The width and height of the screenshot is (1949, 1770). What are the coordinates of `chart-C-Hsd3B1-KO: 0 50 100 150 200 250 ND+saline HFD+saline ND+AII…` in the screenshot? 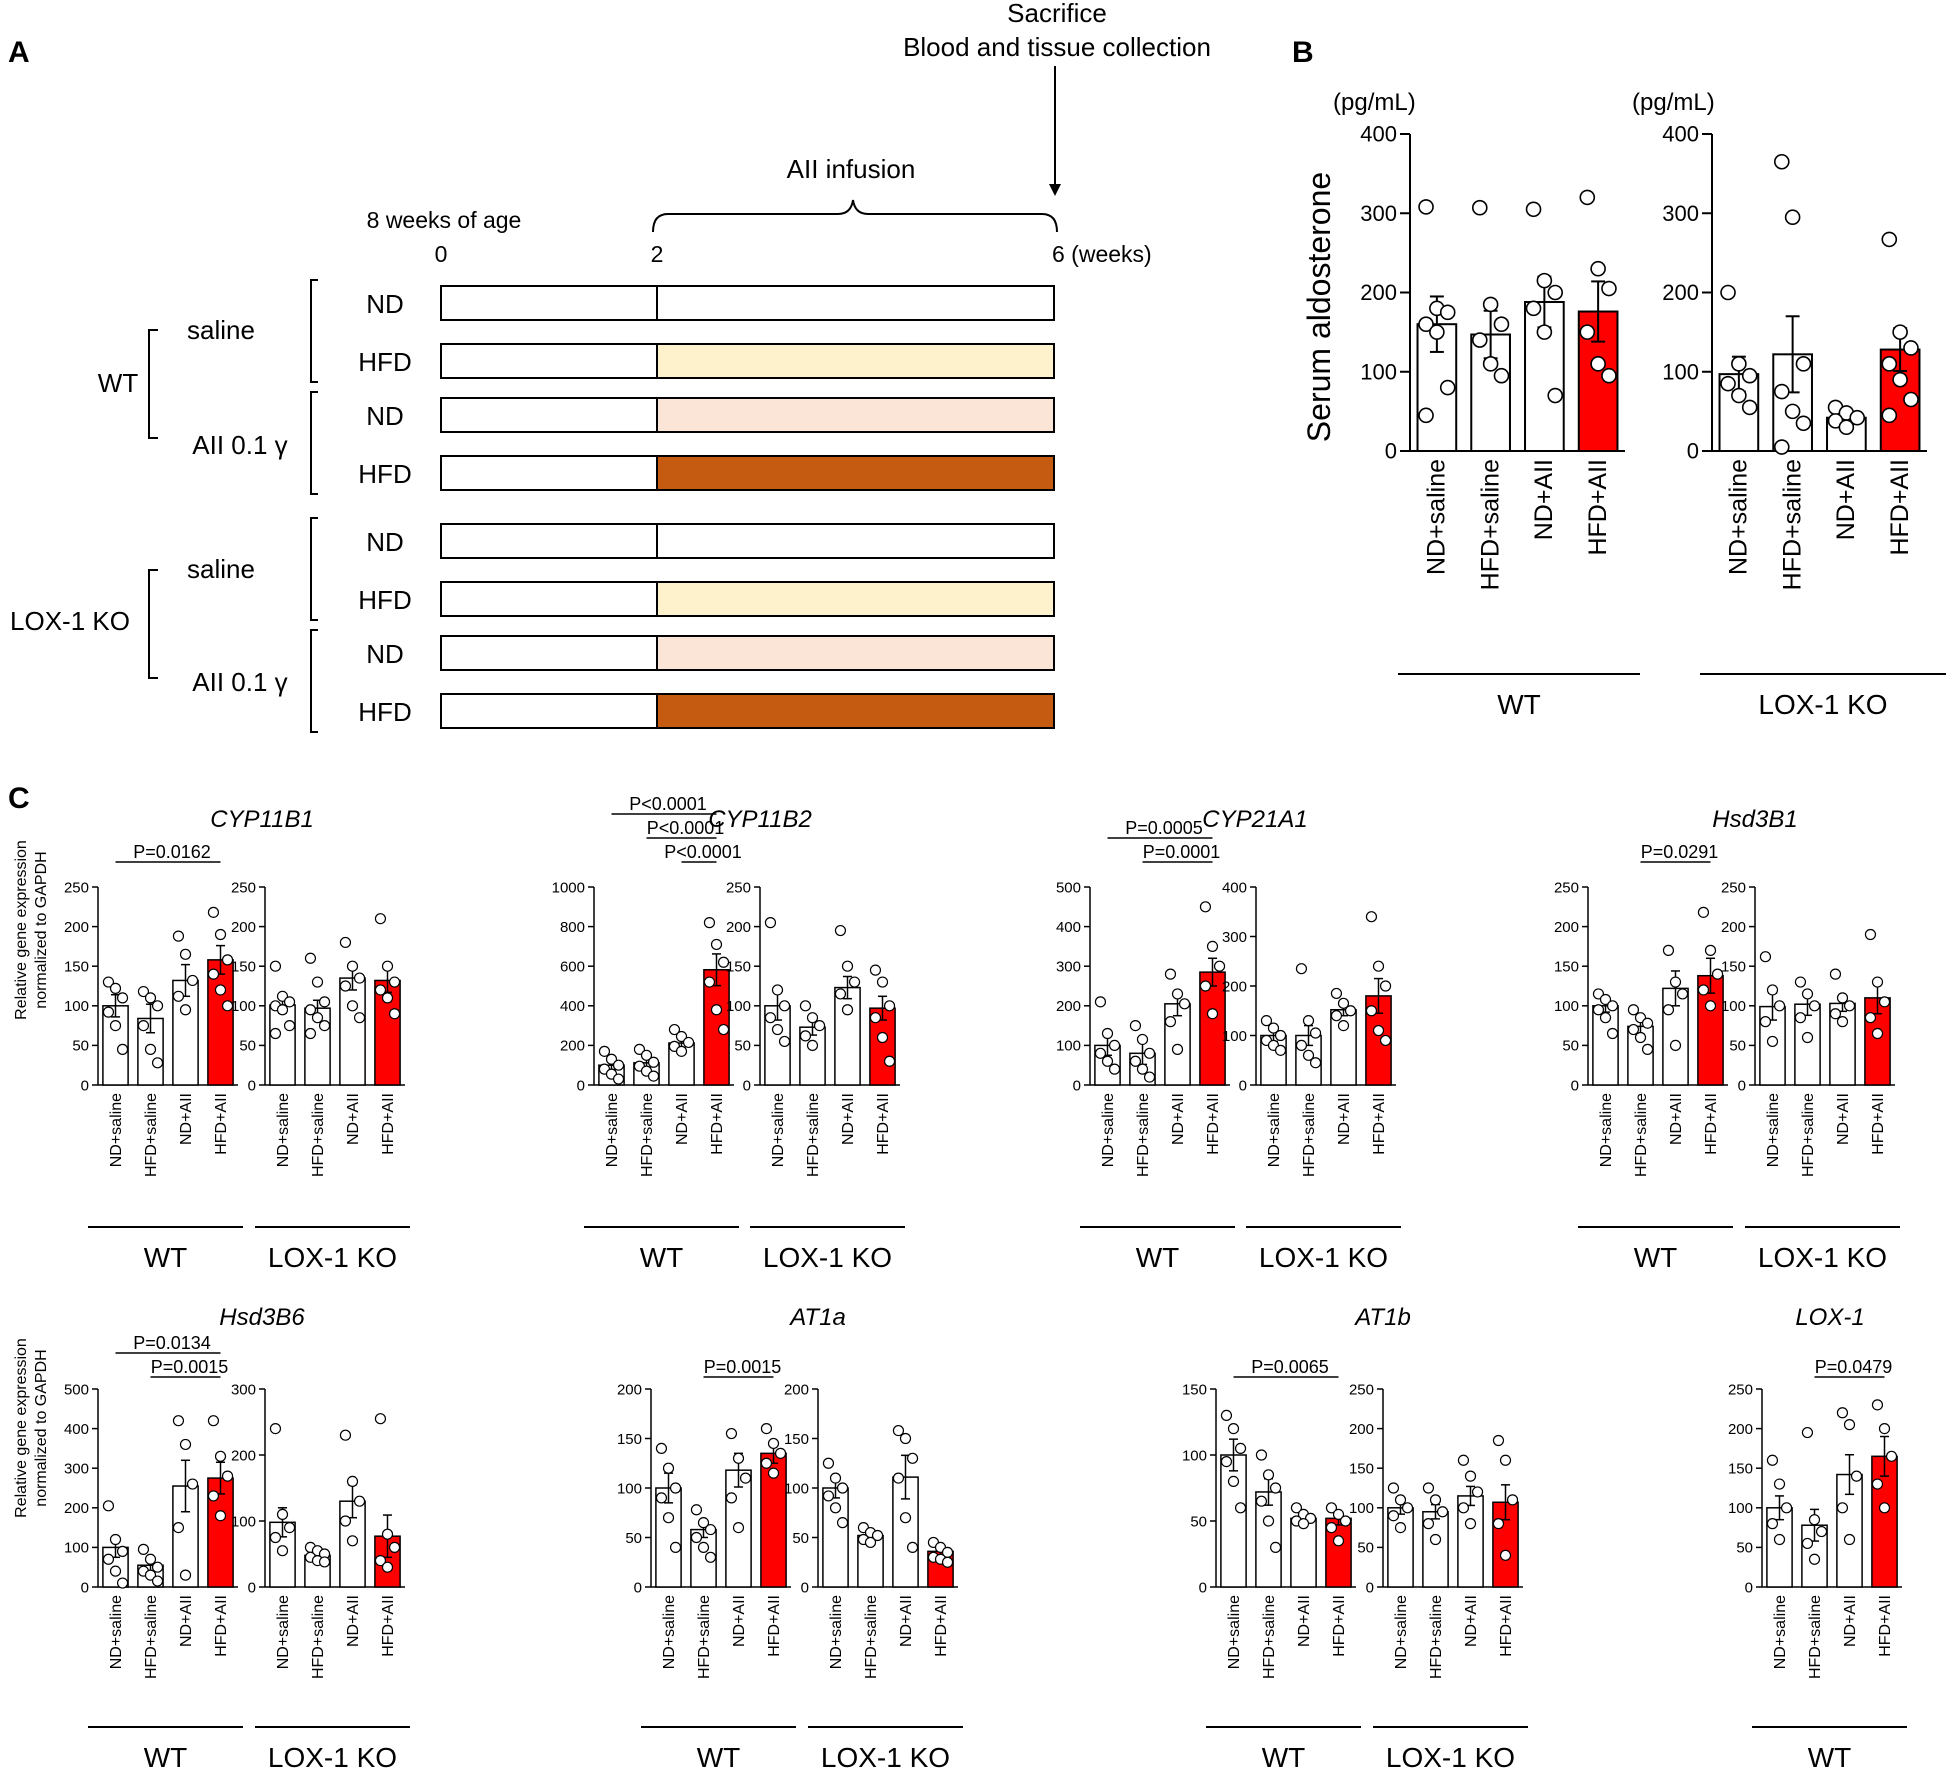 It's located at (1808, 1028).